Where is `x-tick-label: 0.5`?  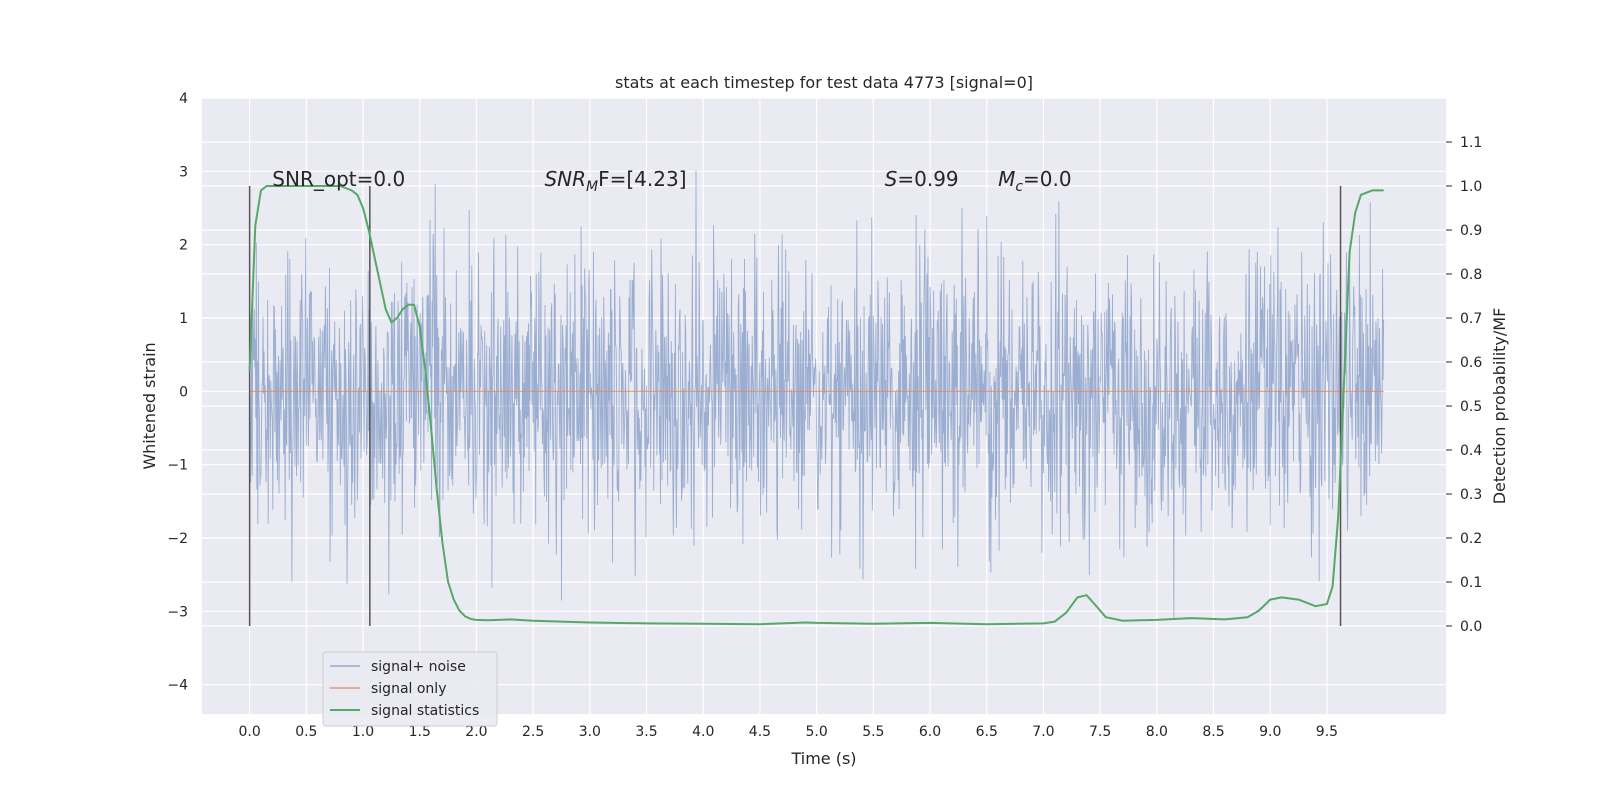
x-tick-label: 0.5 is located at coordinates (306, 732).